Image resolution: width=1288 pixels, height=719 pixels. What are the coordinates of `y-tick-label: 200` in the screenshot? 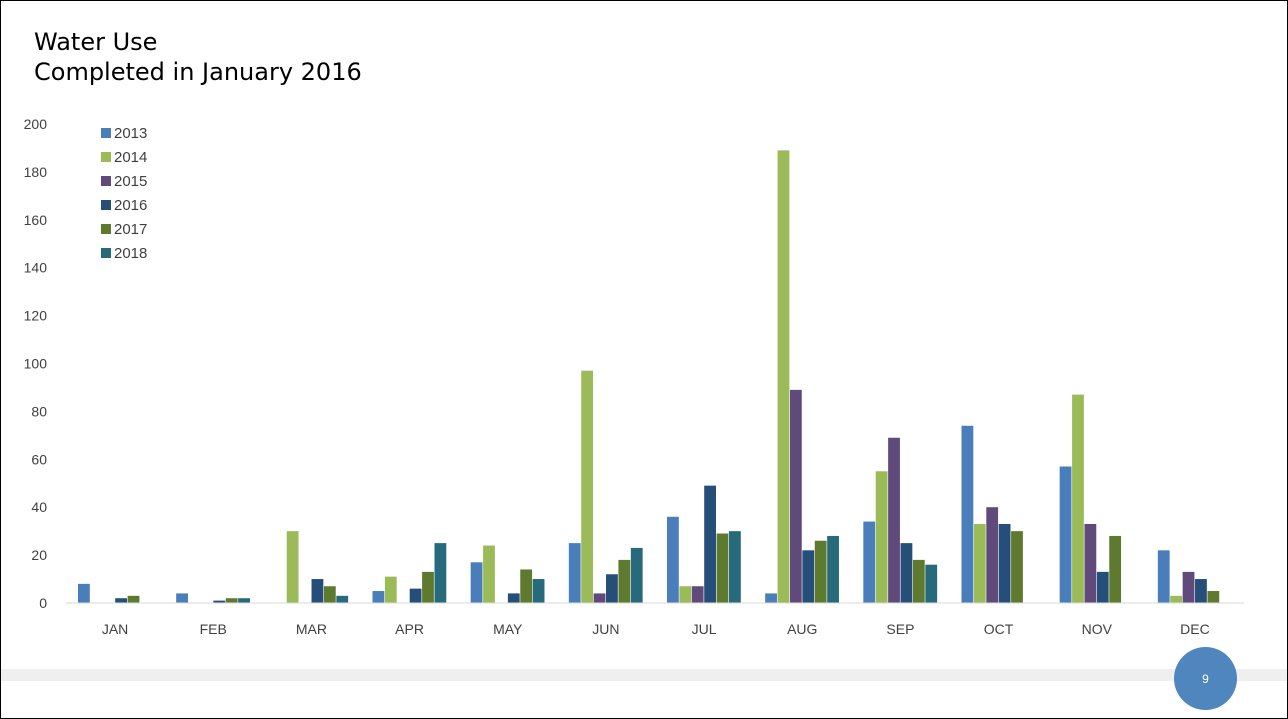 It's located at (36, 124).